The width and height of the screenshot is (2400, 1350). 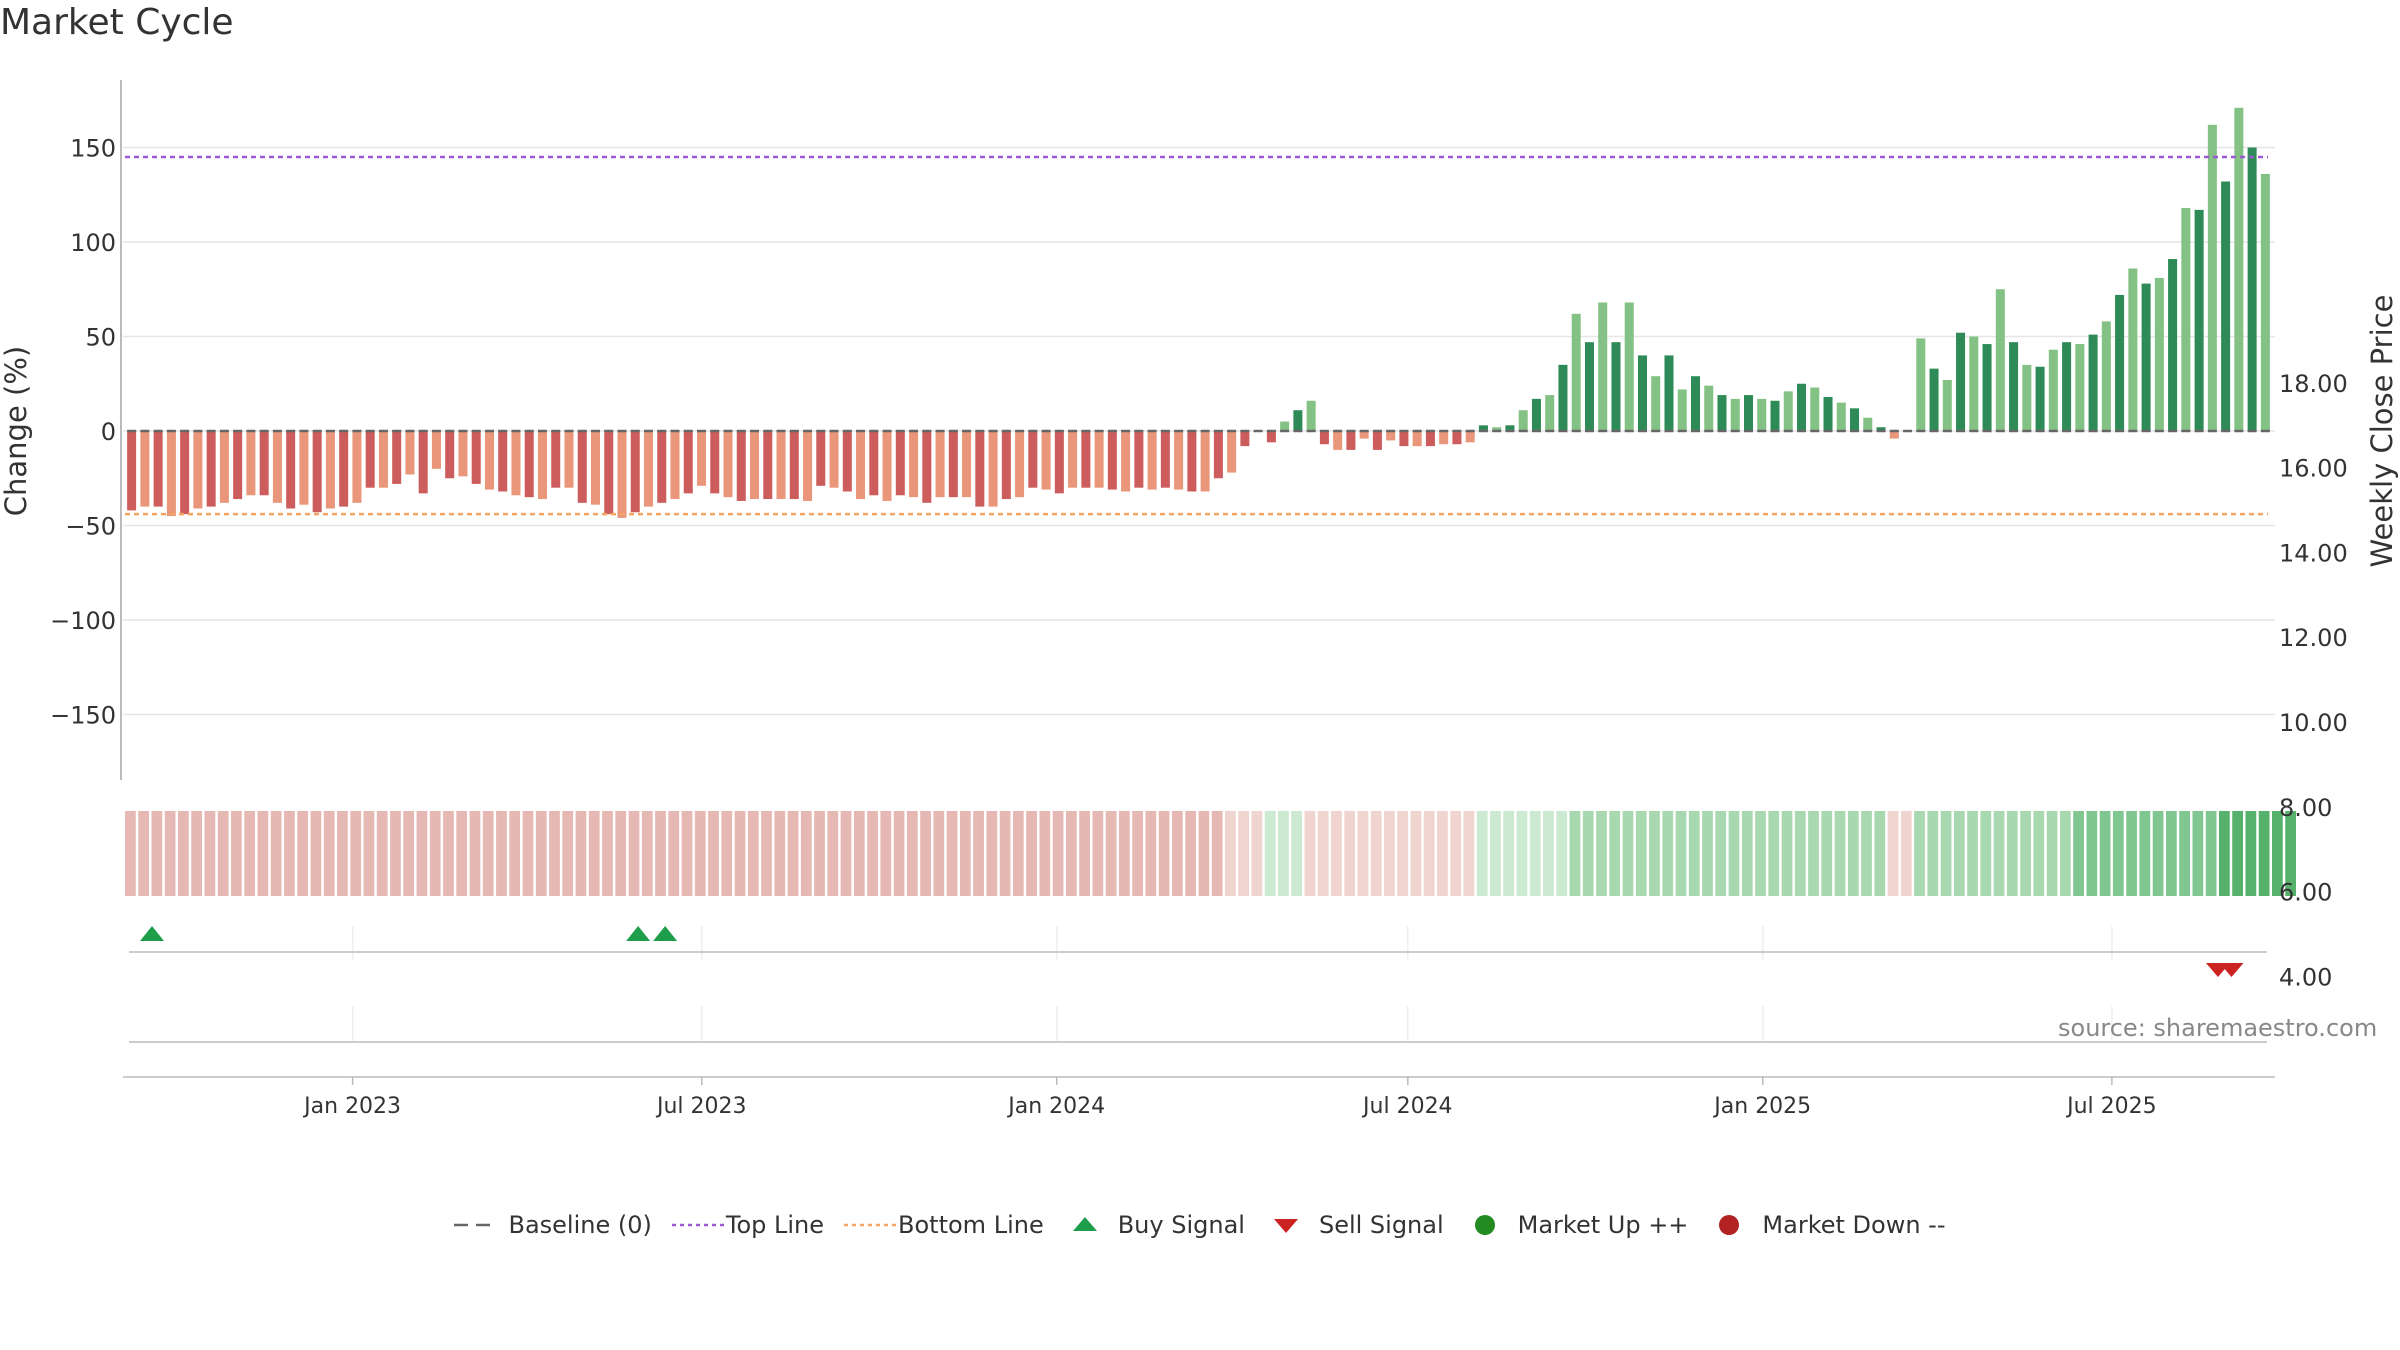 What do you see at coordinates (1485, 1225) in the screenshot?
I see `circle-icon` at bounding box center [1485, 1225].